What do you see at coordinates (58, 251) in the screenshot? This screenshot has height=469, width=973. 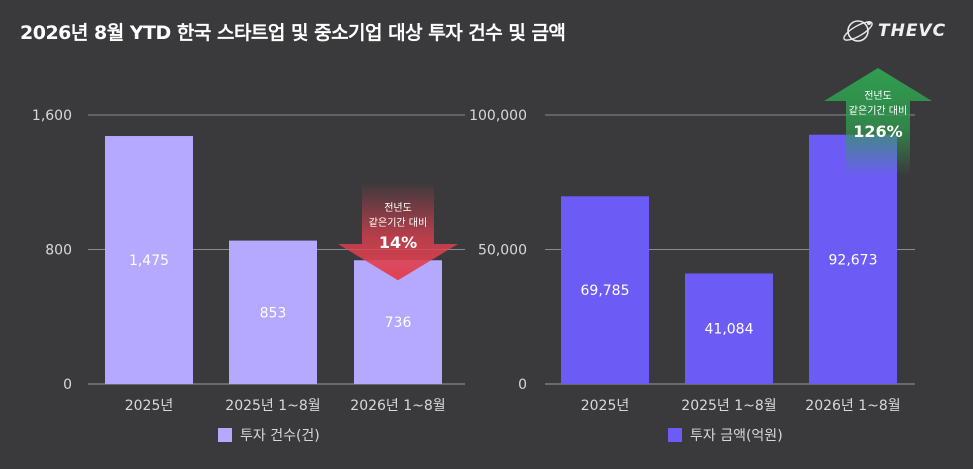 I see `y-tick-label: 800` at bounding box center [58, 251].